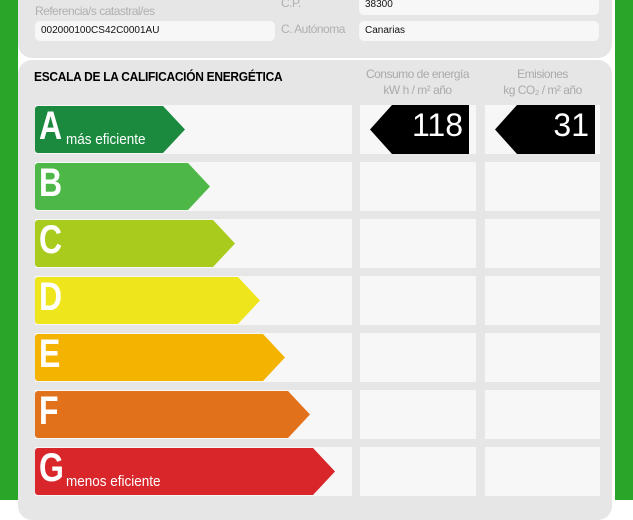 Image resolution: width=633 pixels, height=520 pixels. I want to click on emissions-header-line1: Emisiones, so click(542, 74).